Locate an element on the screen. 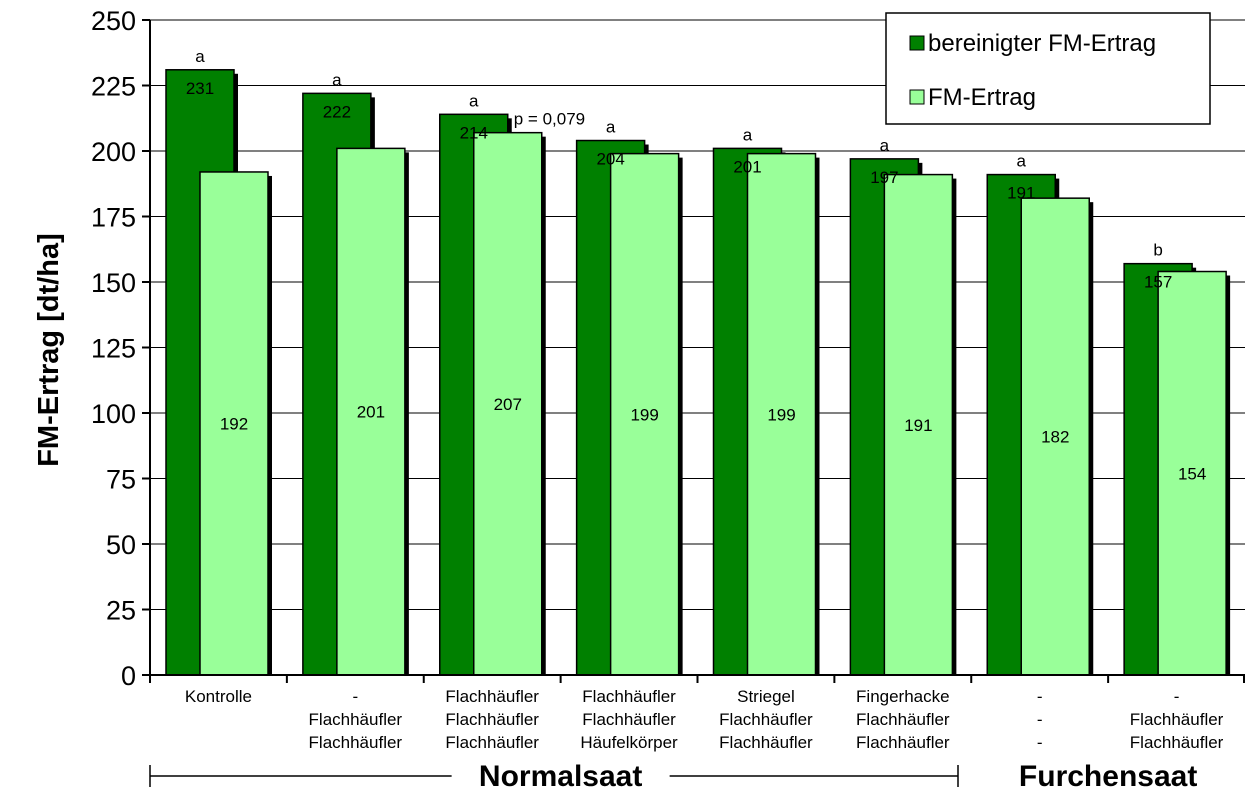 The width and height of the screenshot is (1245, 792). y-axis-label: FM-Ertrag [dt/ha] is located at coordinates (49, 350).